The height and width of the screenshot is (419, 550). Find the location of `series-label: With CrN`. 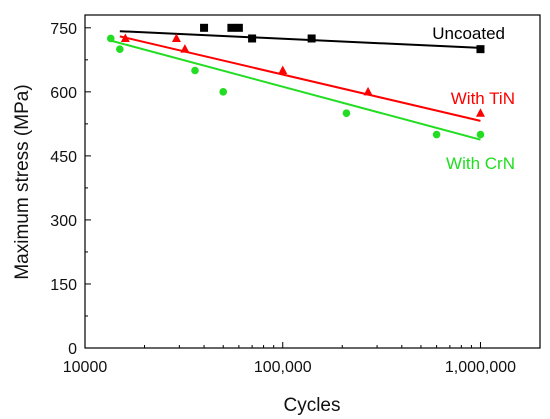

series-label: With CrN is located at coordinates (480, 163).